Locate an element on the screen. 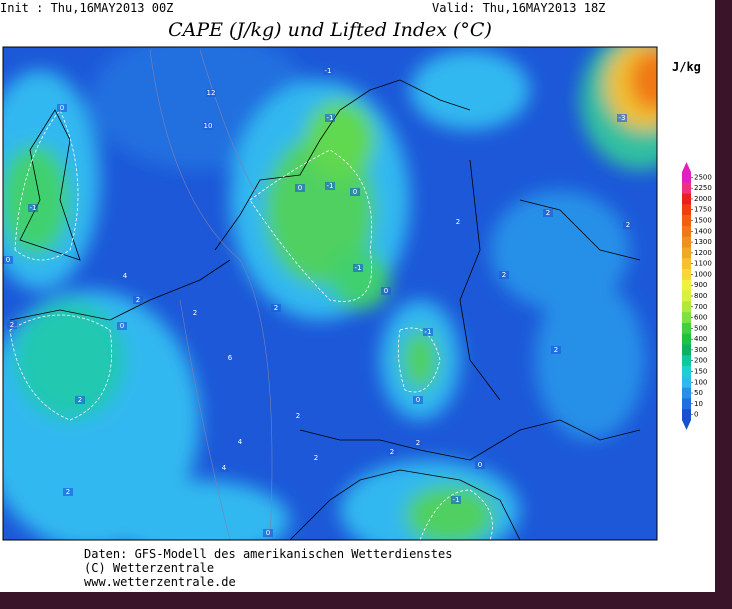 Image resolution: width=732 pixels, height=609 pixels. colorbar-label: 150 is located at coordinates (700, 371).